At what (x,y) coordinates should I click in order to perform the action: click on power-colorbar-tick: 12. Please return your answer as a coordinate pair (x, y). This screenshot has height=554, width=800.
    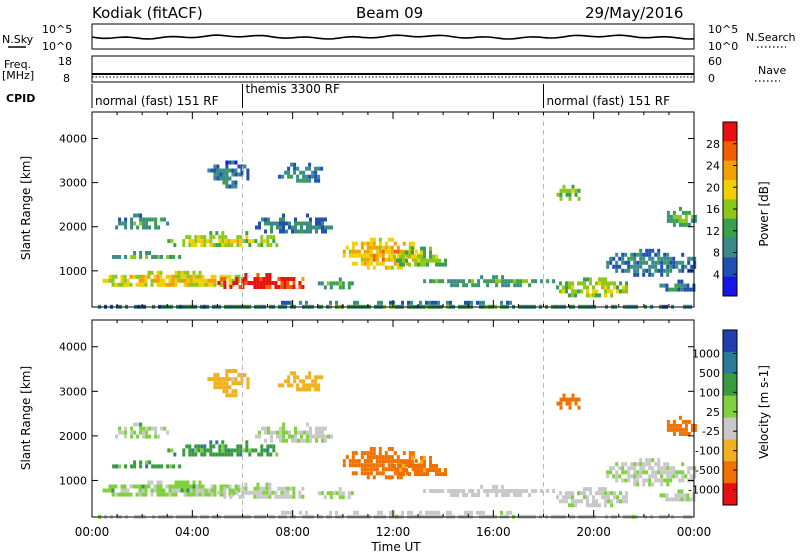
    Looking at the image, I should click on (713, 231).